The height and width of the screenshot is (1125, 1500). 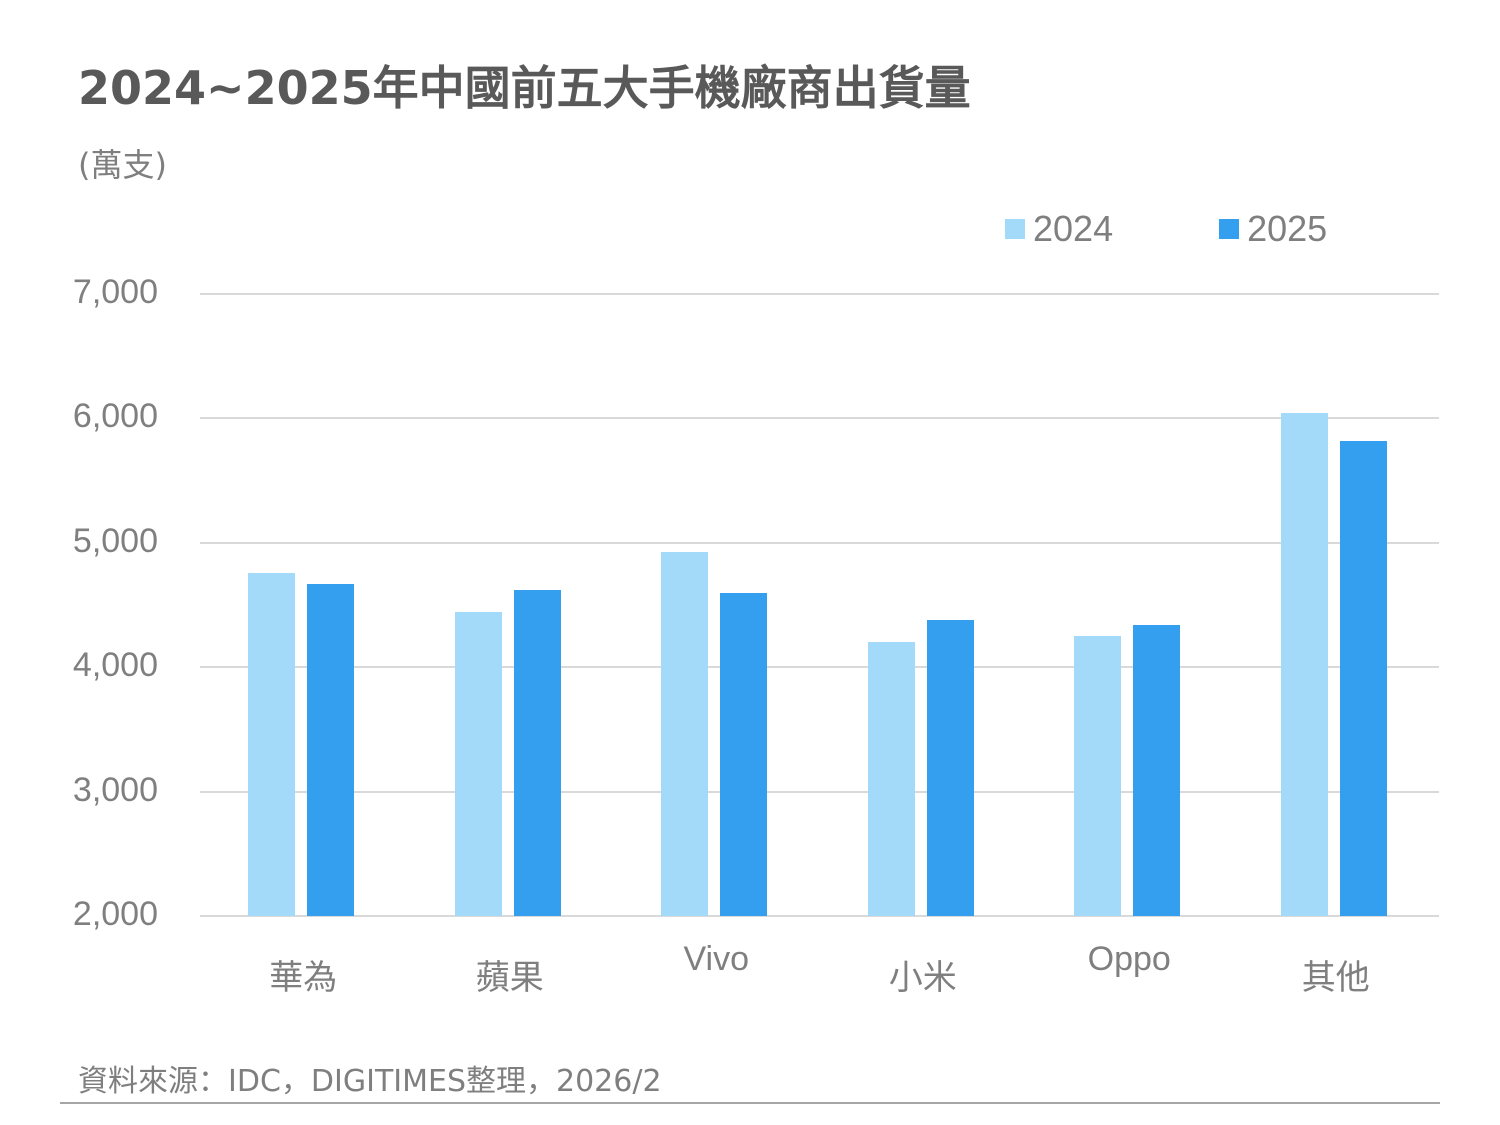 I want to click on y-tick-label: 2,000, so click(x=115, y=914).